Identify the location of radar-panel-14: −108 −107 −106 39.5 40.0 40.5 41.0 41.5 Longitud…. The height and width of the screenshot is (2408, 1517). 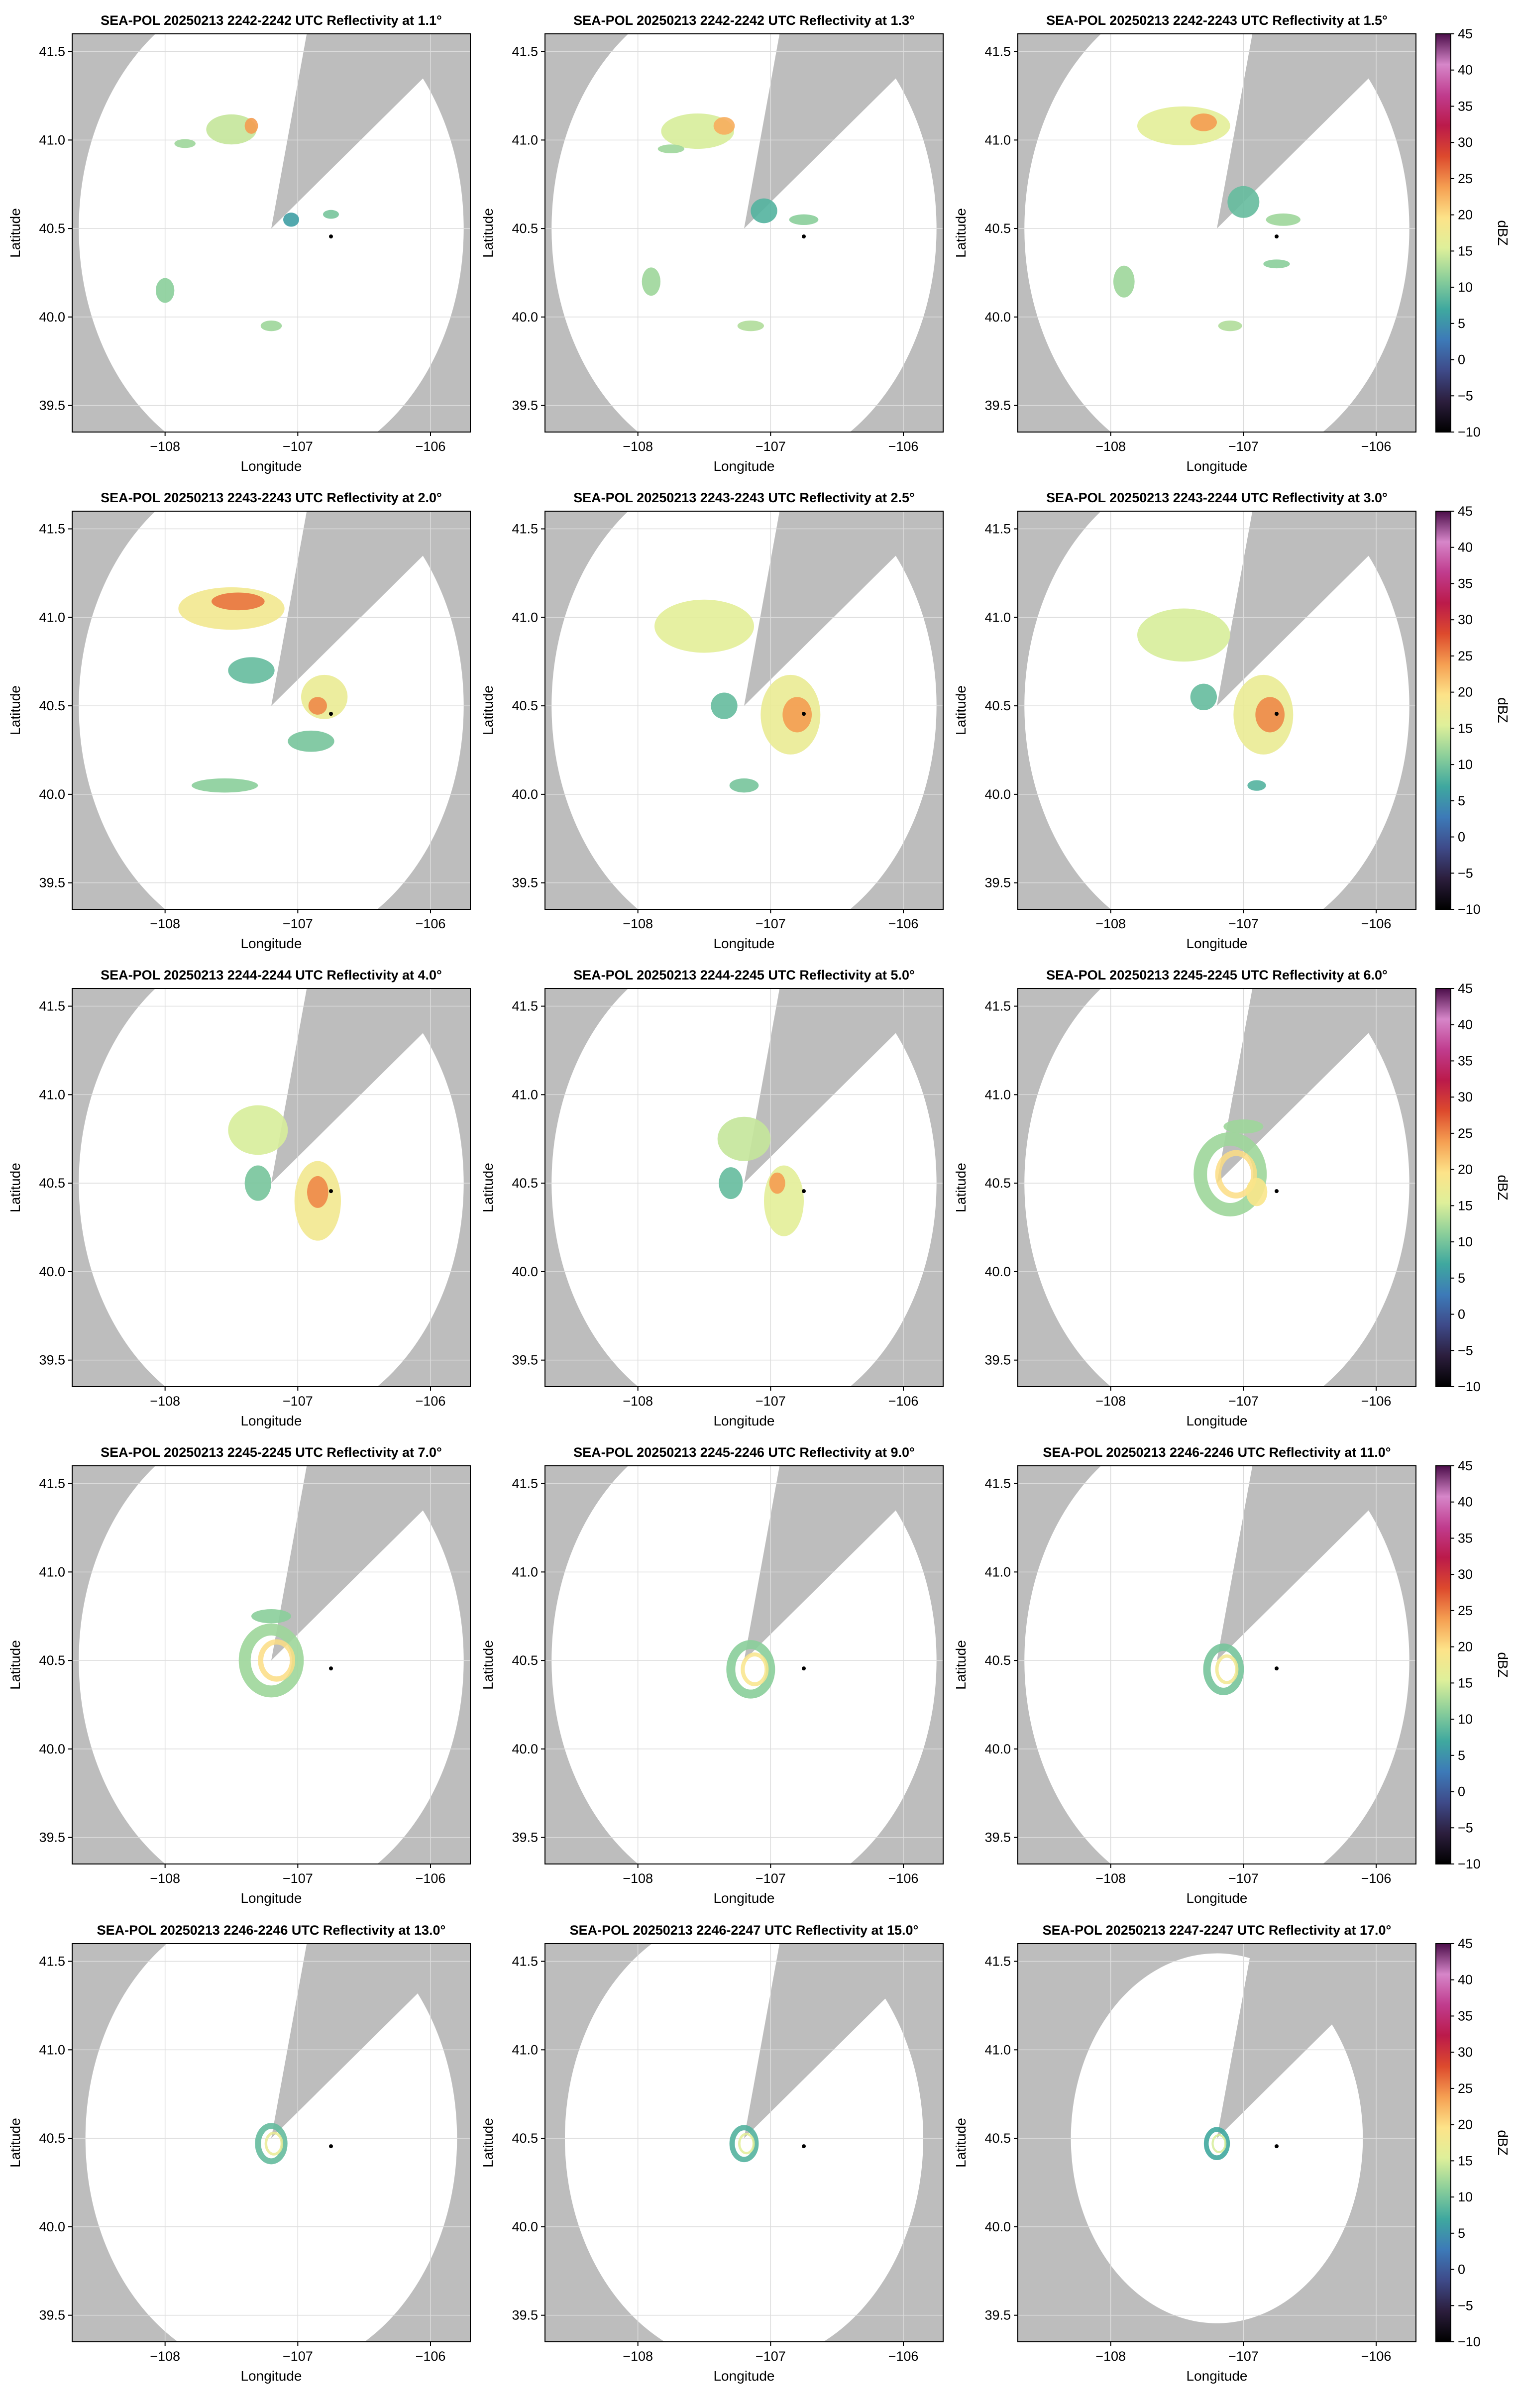
(712, 2154).